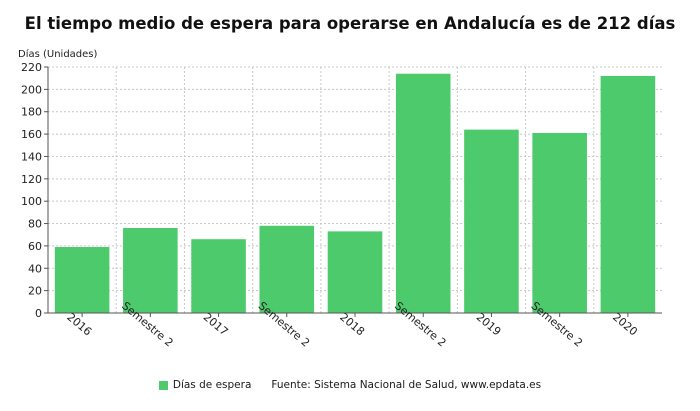 The width and height of the screenshot is (700, 411). Describe the element at coordinates (58, 54) in the screenshot. I see `y-axis-label: Días (Unidades)` at that location.